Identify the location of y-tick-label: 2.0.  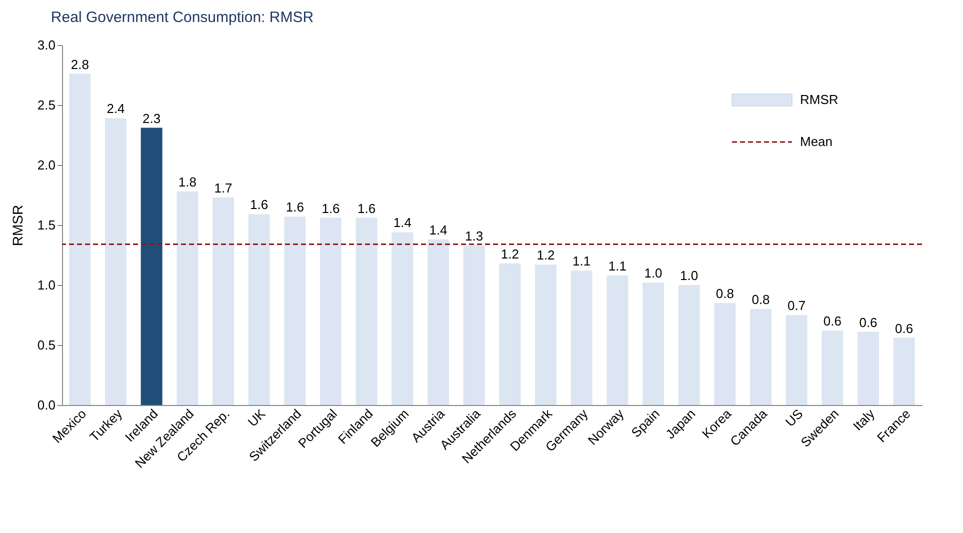
(46, 165).